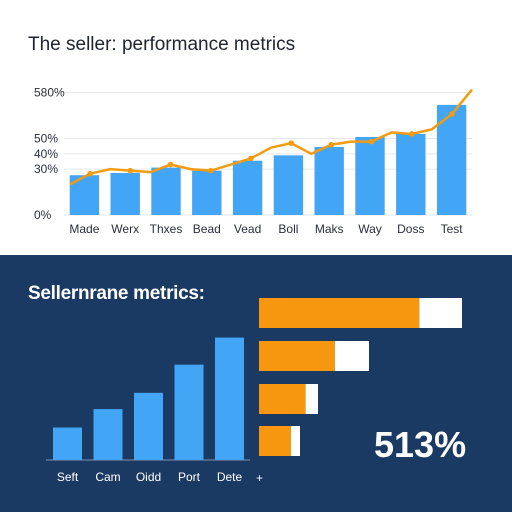 This screenshot has width=512, height=512. I want to click on x-tick-label: Boll, so click(288, 229).